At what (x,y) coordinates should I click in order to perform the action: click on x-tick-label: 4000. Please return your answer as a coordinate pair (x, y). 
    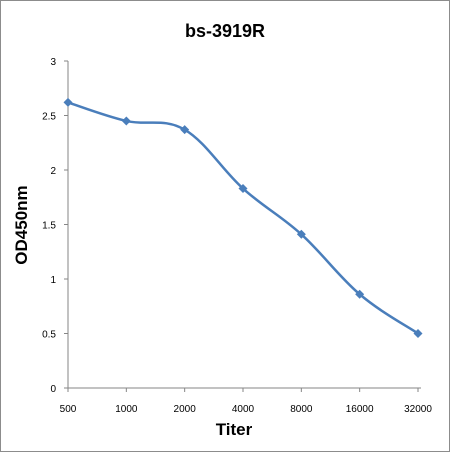
    Looking at the image, I should click on (243, 409).